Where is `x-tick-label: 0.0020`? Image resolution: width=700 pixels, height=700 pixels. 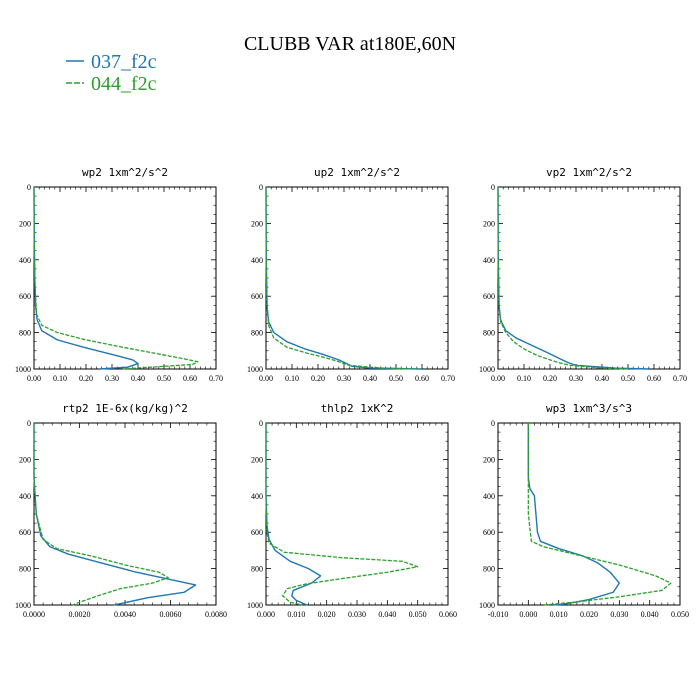
x-tick-label: 0.0020 is located at coordinates (80, 614).